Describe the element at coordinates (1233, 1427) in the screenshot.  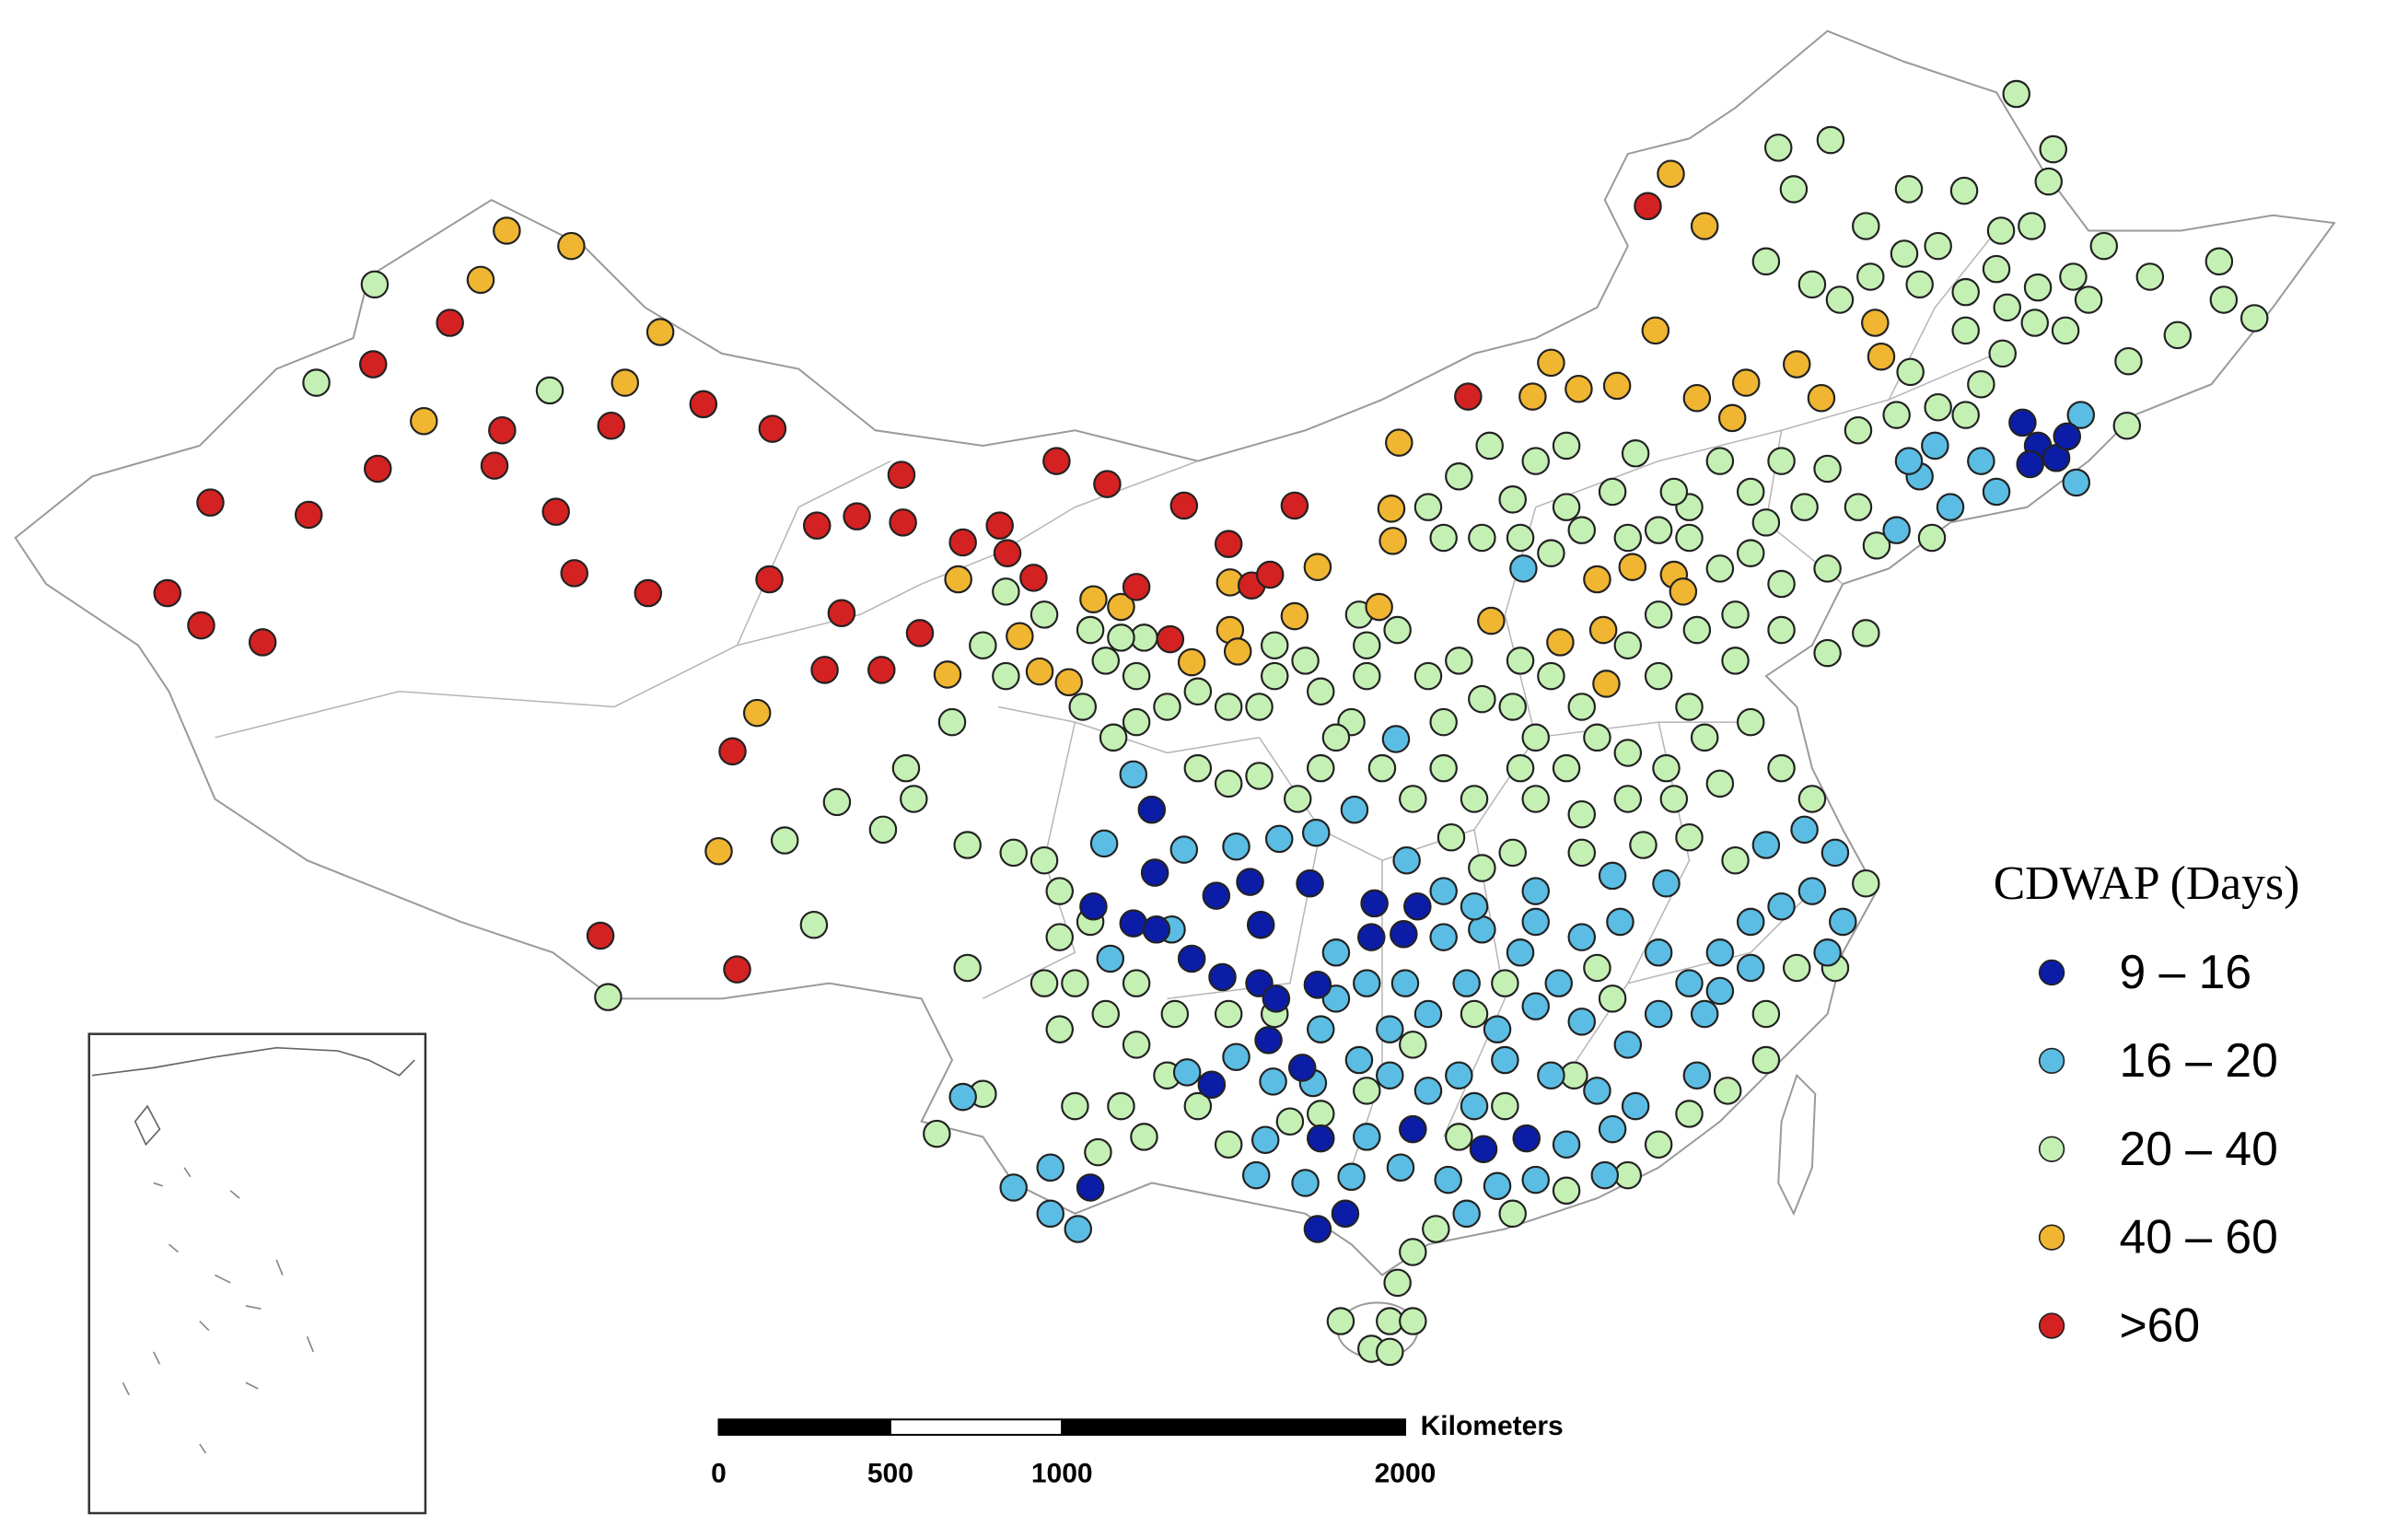
I see `scale-segment` at that location.